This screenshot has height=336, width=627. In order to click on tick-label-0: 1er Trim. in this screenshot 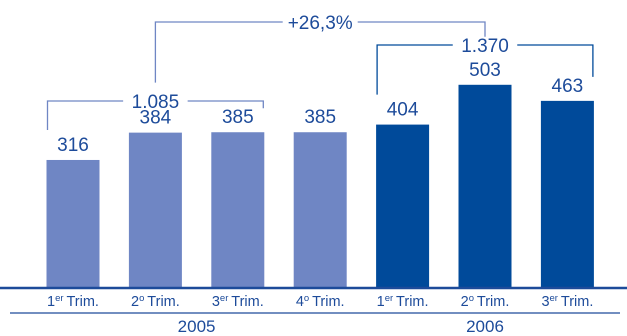, I will do `click(73, 301)`.